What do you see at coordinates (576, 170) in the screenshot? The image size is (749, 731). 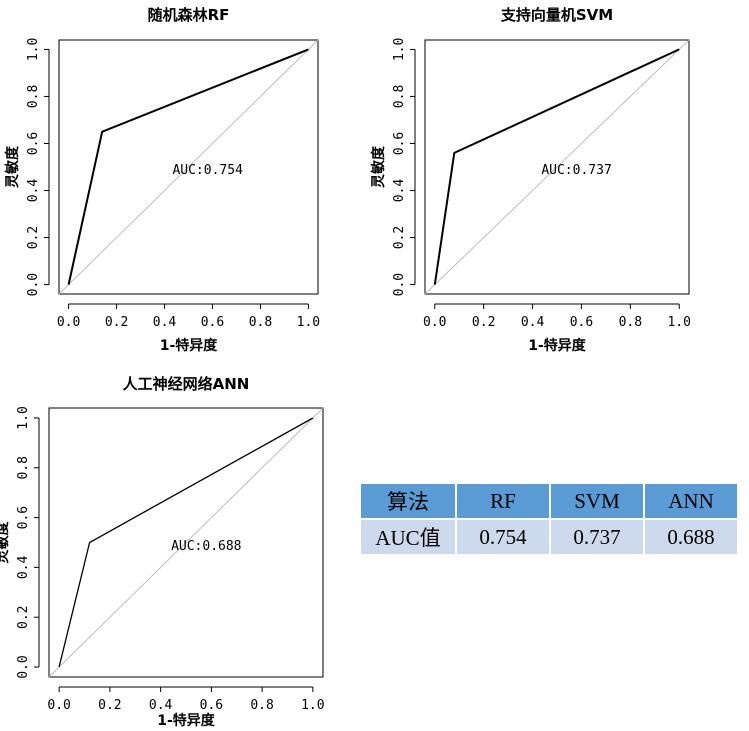 I see `auc-annotation: AUC:0.737` at bounding box center [576, 170].